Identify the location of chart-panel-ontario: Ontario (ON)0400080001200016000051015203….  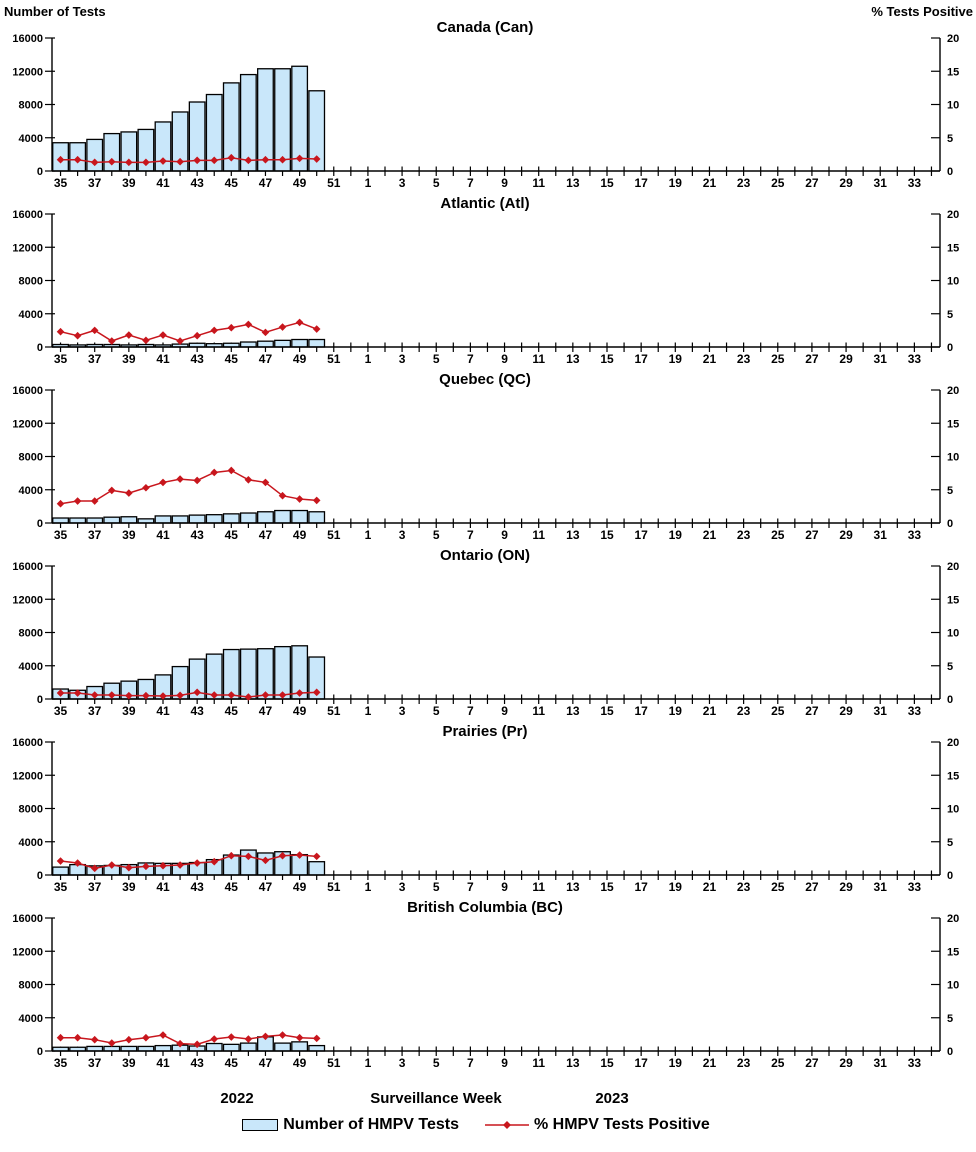
(485, 632).